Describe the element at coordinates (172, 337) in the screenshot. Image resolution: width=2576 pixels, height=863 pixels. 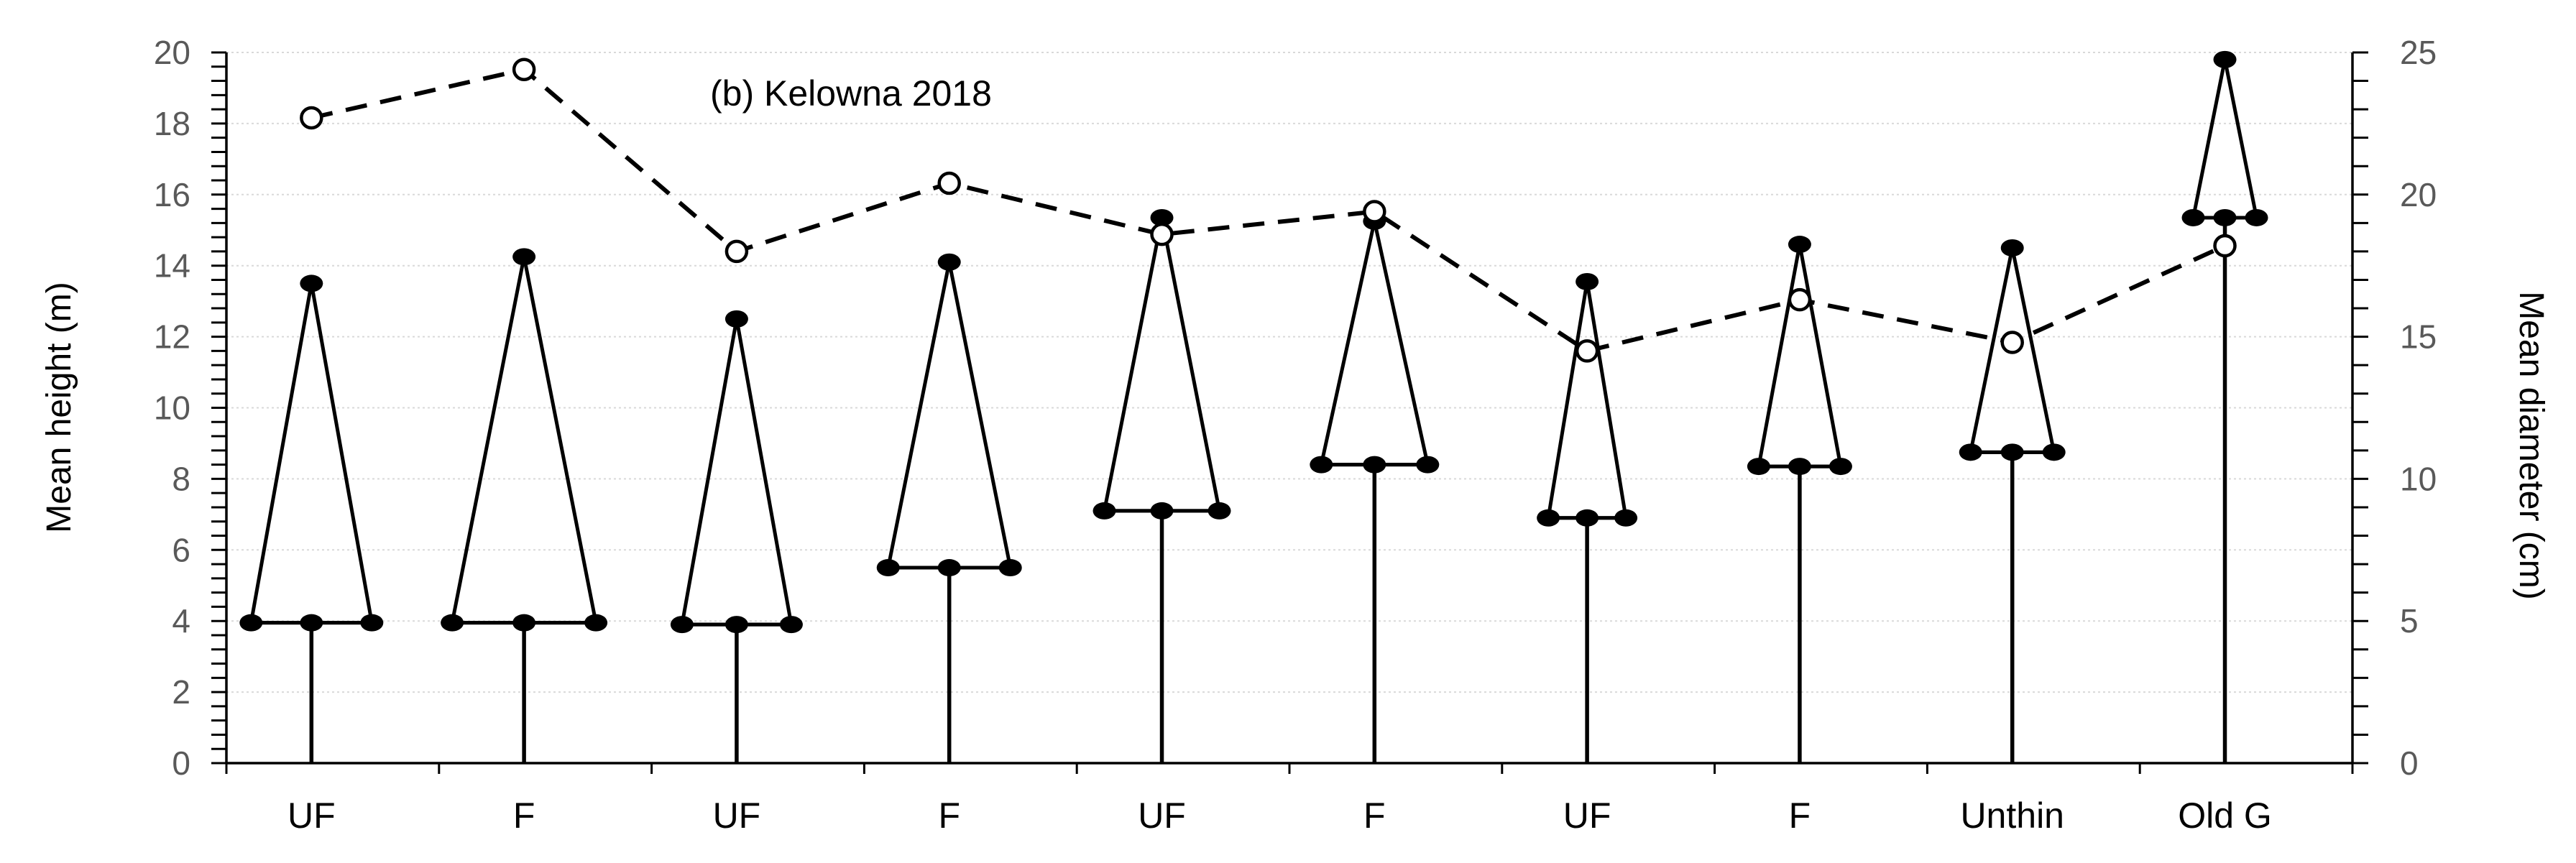
I see `left-axis-tick-label: 12` at that location.